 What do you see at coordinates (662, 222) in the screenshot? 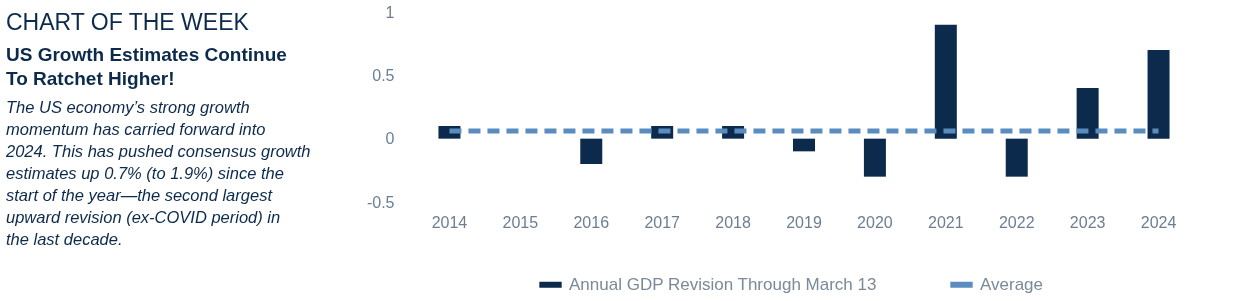
I see `x-tick-label: 2017` at bounding box center [662, 222].